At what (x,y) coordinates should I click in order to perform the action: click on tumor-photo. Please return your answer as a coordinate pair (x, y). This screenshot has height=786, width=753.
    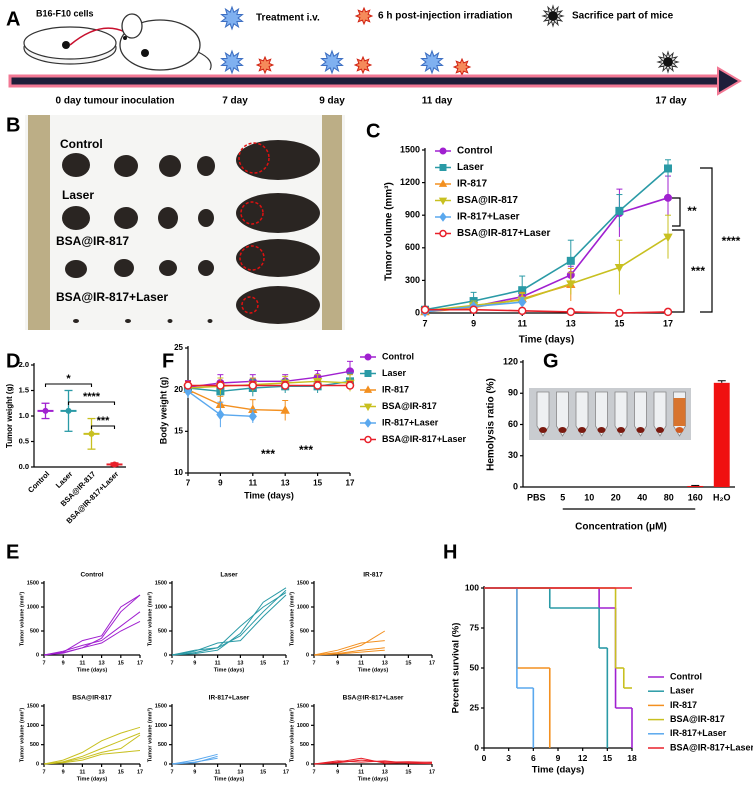
    Looking at the image, I should click on (185, 222).